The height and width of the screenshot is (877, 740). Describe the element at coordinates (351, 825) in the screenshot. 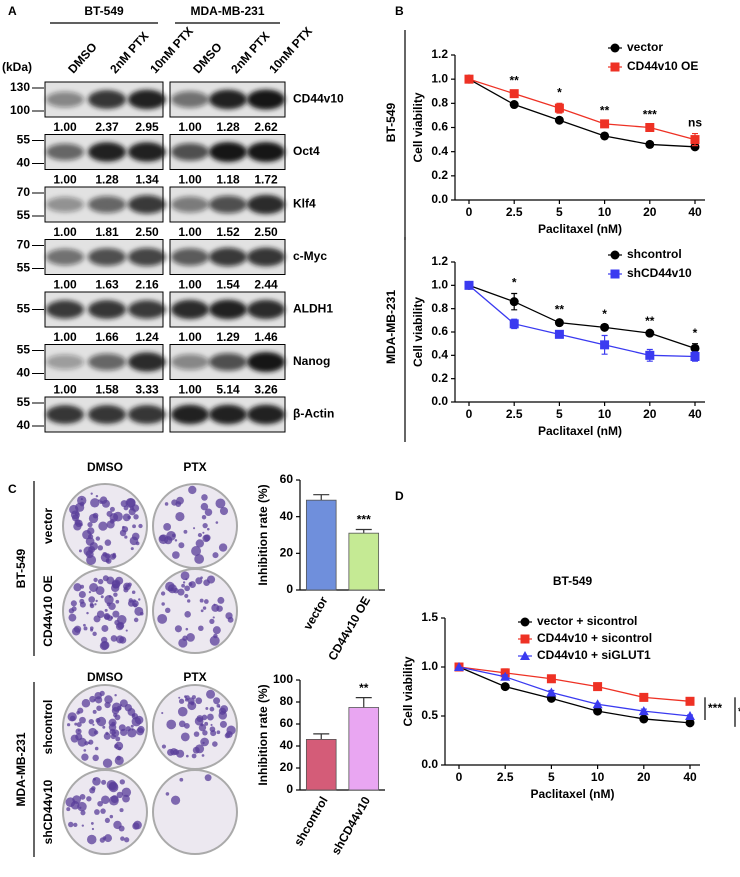

I see `x-tick-label: shCD44v10` at that location.